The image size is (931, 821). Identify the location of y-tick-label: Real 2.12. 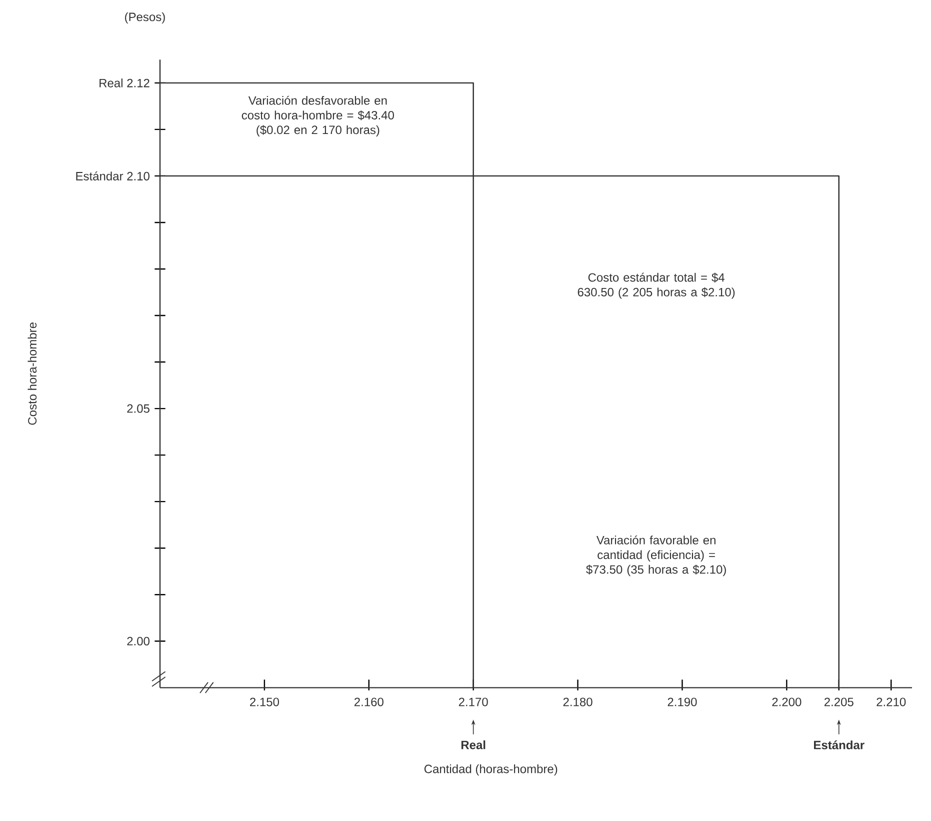
(125, 83).